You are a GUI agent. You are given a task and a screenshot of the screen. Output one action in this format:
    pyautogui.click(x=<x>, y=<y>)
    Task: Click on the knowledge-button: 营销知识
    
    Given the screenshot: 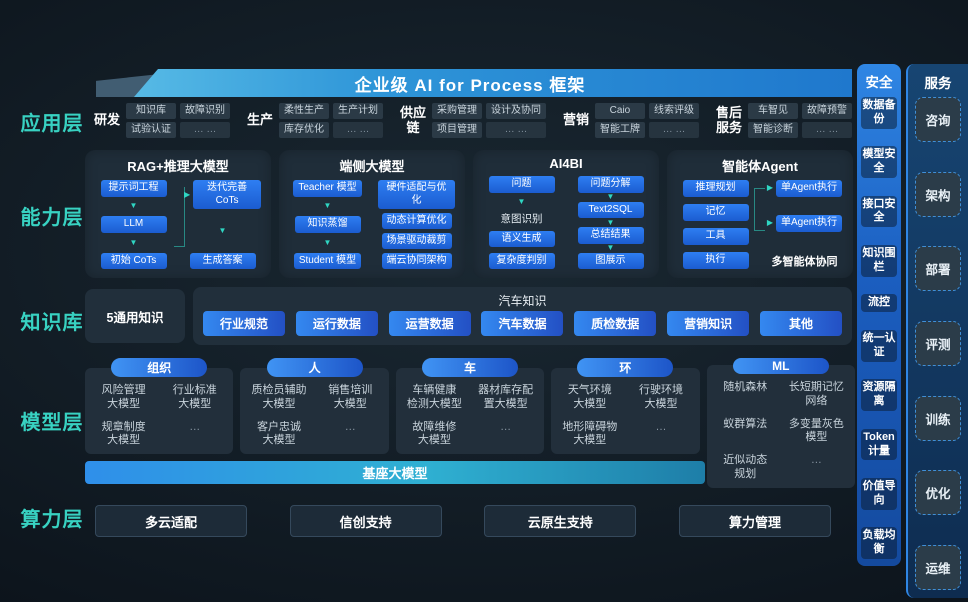 What is the action you would take?
    pyautogui.click(x=708, y=323)
    